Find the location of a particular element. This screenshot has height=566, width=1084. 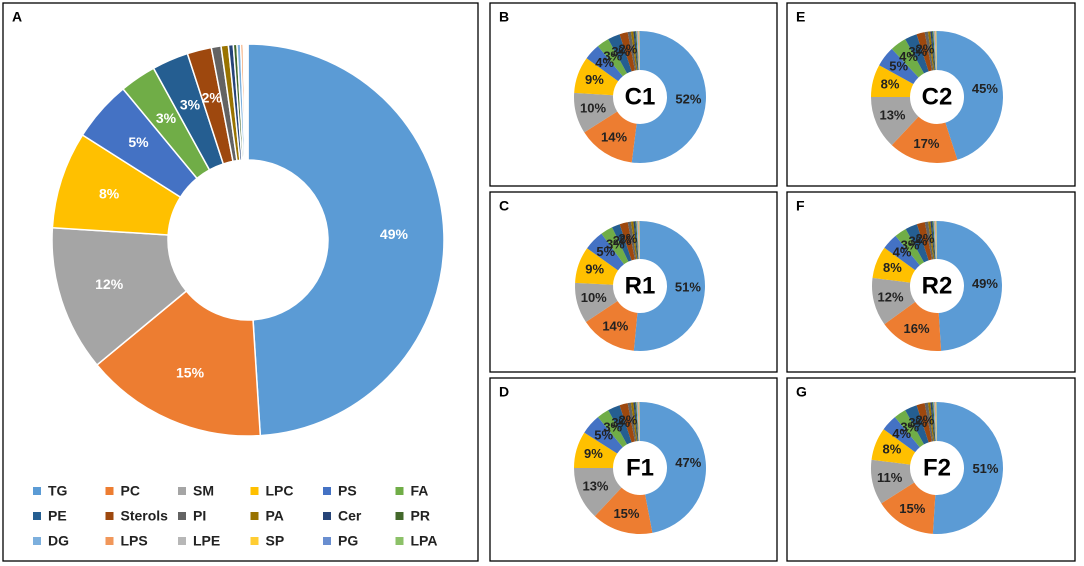

panel-letter: G is located at coordinates (801, 392).